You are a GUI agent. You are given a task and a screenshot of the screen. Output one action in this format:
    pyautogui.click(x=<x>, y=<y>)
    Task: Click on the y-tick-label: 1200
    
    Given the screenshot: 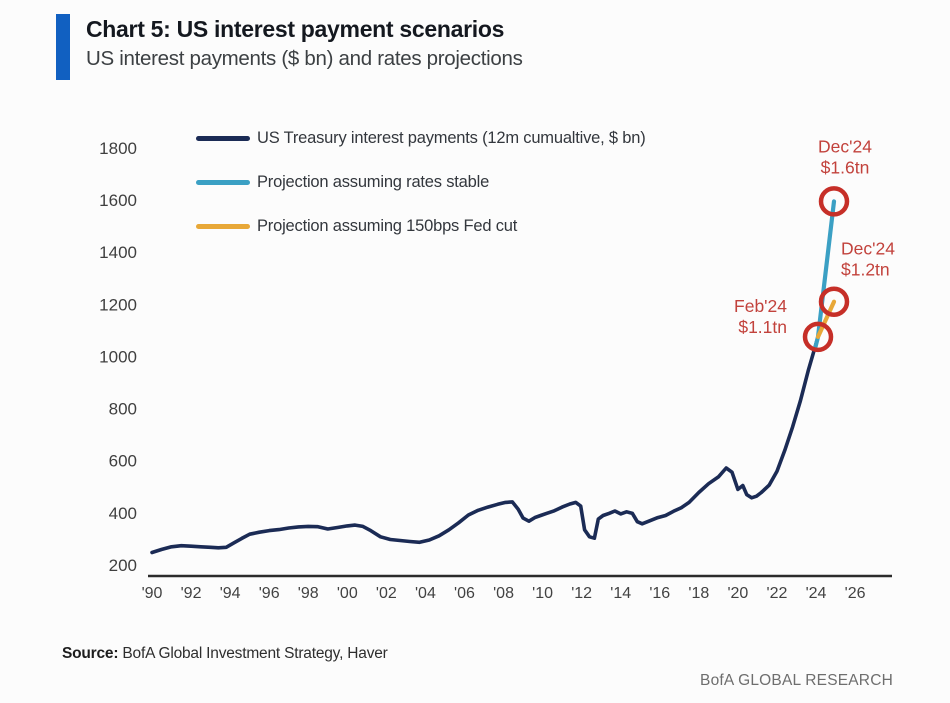 What is the action you would take?
    pyautogui.click(x=118, y=304)
    